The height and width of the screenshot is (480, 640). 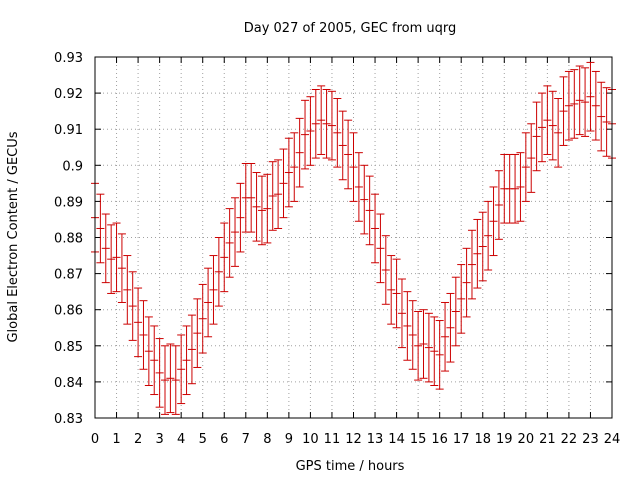 What do you see at coordinates (95, 439) in the screenshot?
I see `x-tick-label: 0` at bounding box center [95, 439].